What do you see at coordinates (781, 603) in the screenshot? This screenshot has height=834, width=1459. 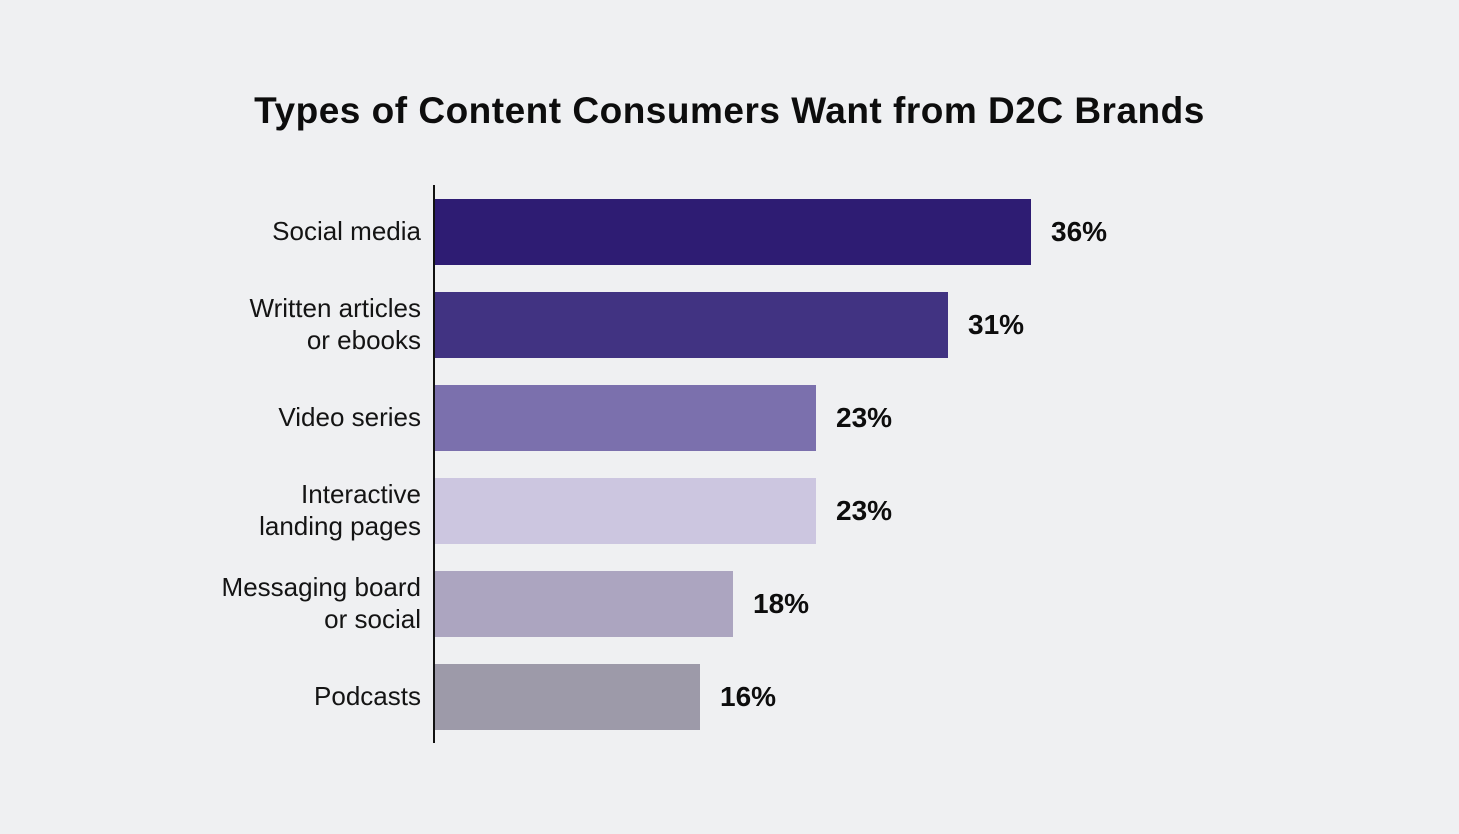 I see `value-label: 18%` at bounding box center [781, 603].